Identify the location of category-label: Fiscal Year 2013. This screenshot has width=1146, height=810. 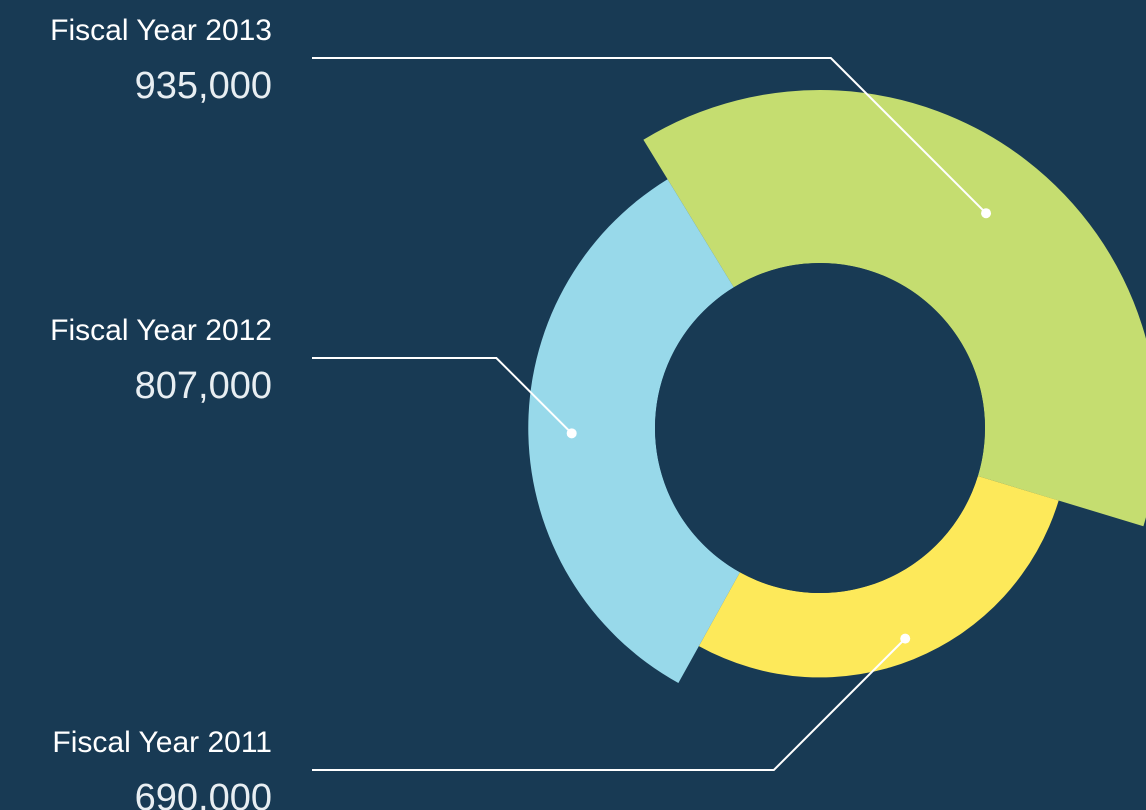
(161, 30).